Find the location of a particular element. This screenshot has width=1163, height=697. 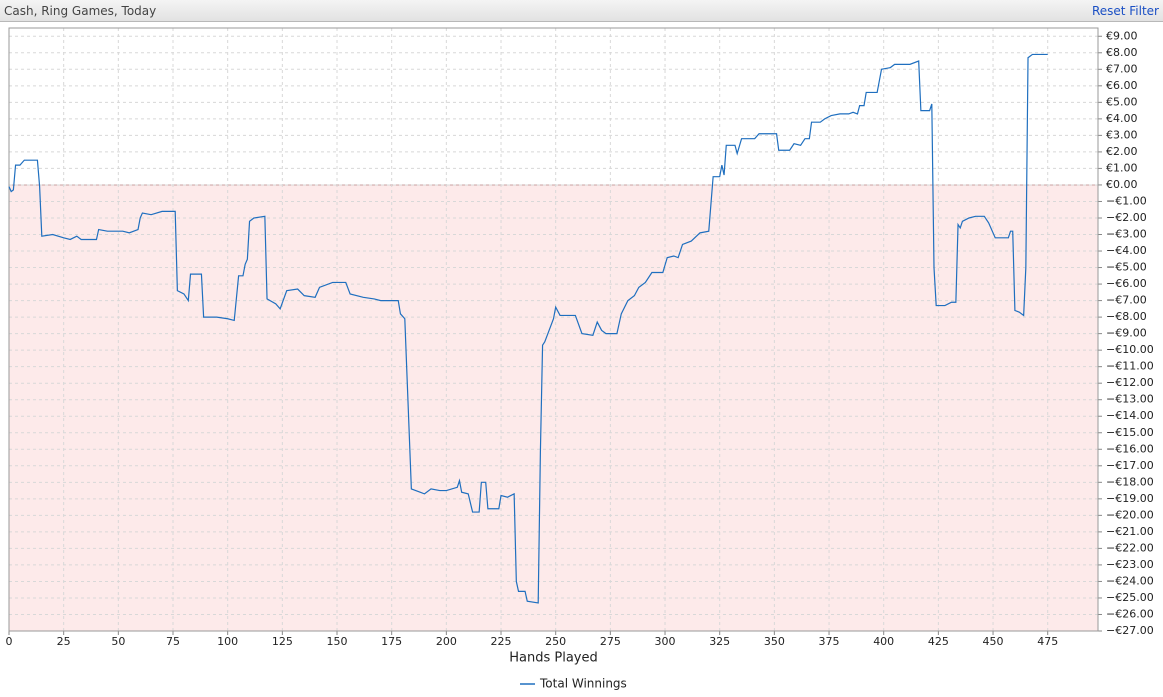

y-tick-label: −€6.00 is located at coordinates (1126, 283).